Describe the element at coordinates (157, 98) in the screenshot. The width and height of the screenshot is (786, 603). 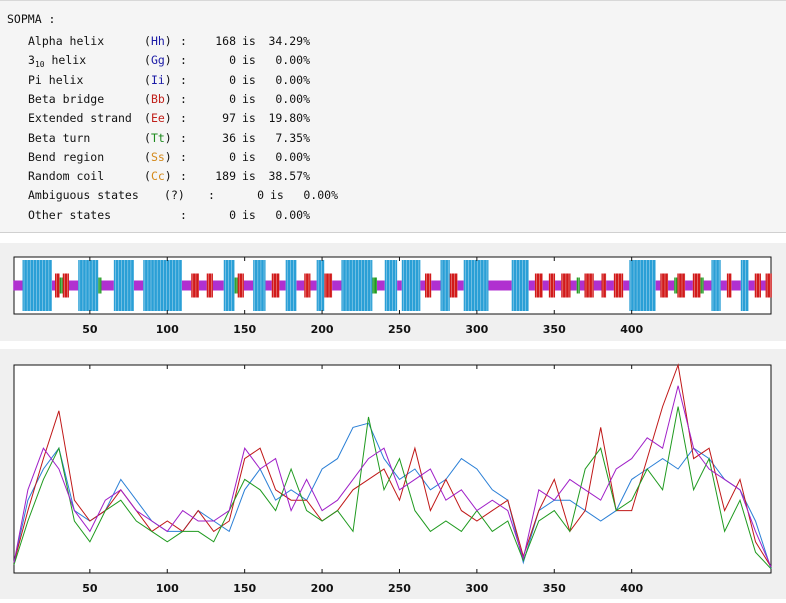
I see `state-code-letters: Bb` at that location.